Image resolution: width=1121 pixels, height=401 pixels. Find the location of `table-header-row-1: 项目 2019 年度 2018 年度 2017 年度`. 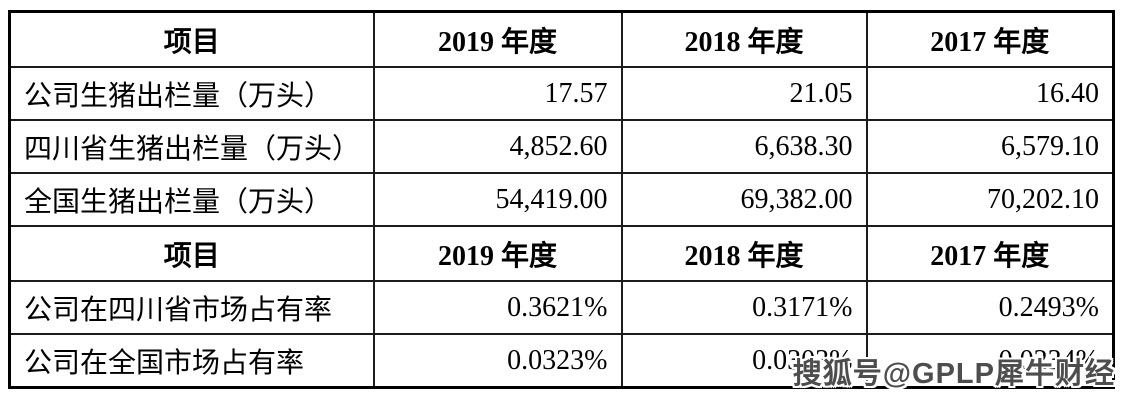

table-header-row-1: 项目 2019 年度 2018 年度 2017 年度 is located at coordinates (561, 39).